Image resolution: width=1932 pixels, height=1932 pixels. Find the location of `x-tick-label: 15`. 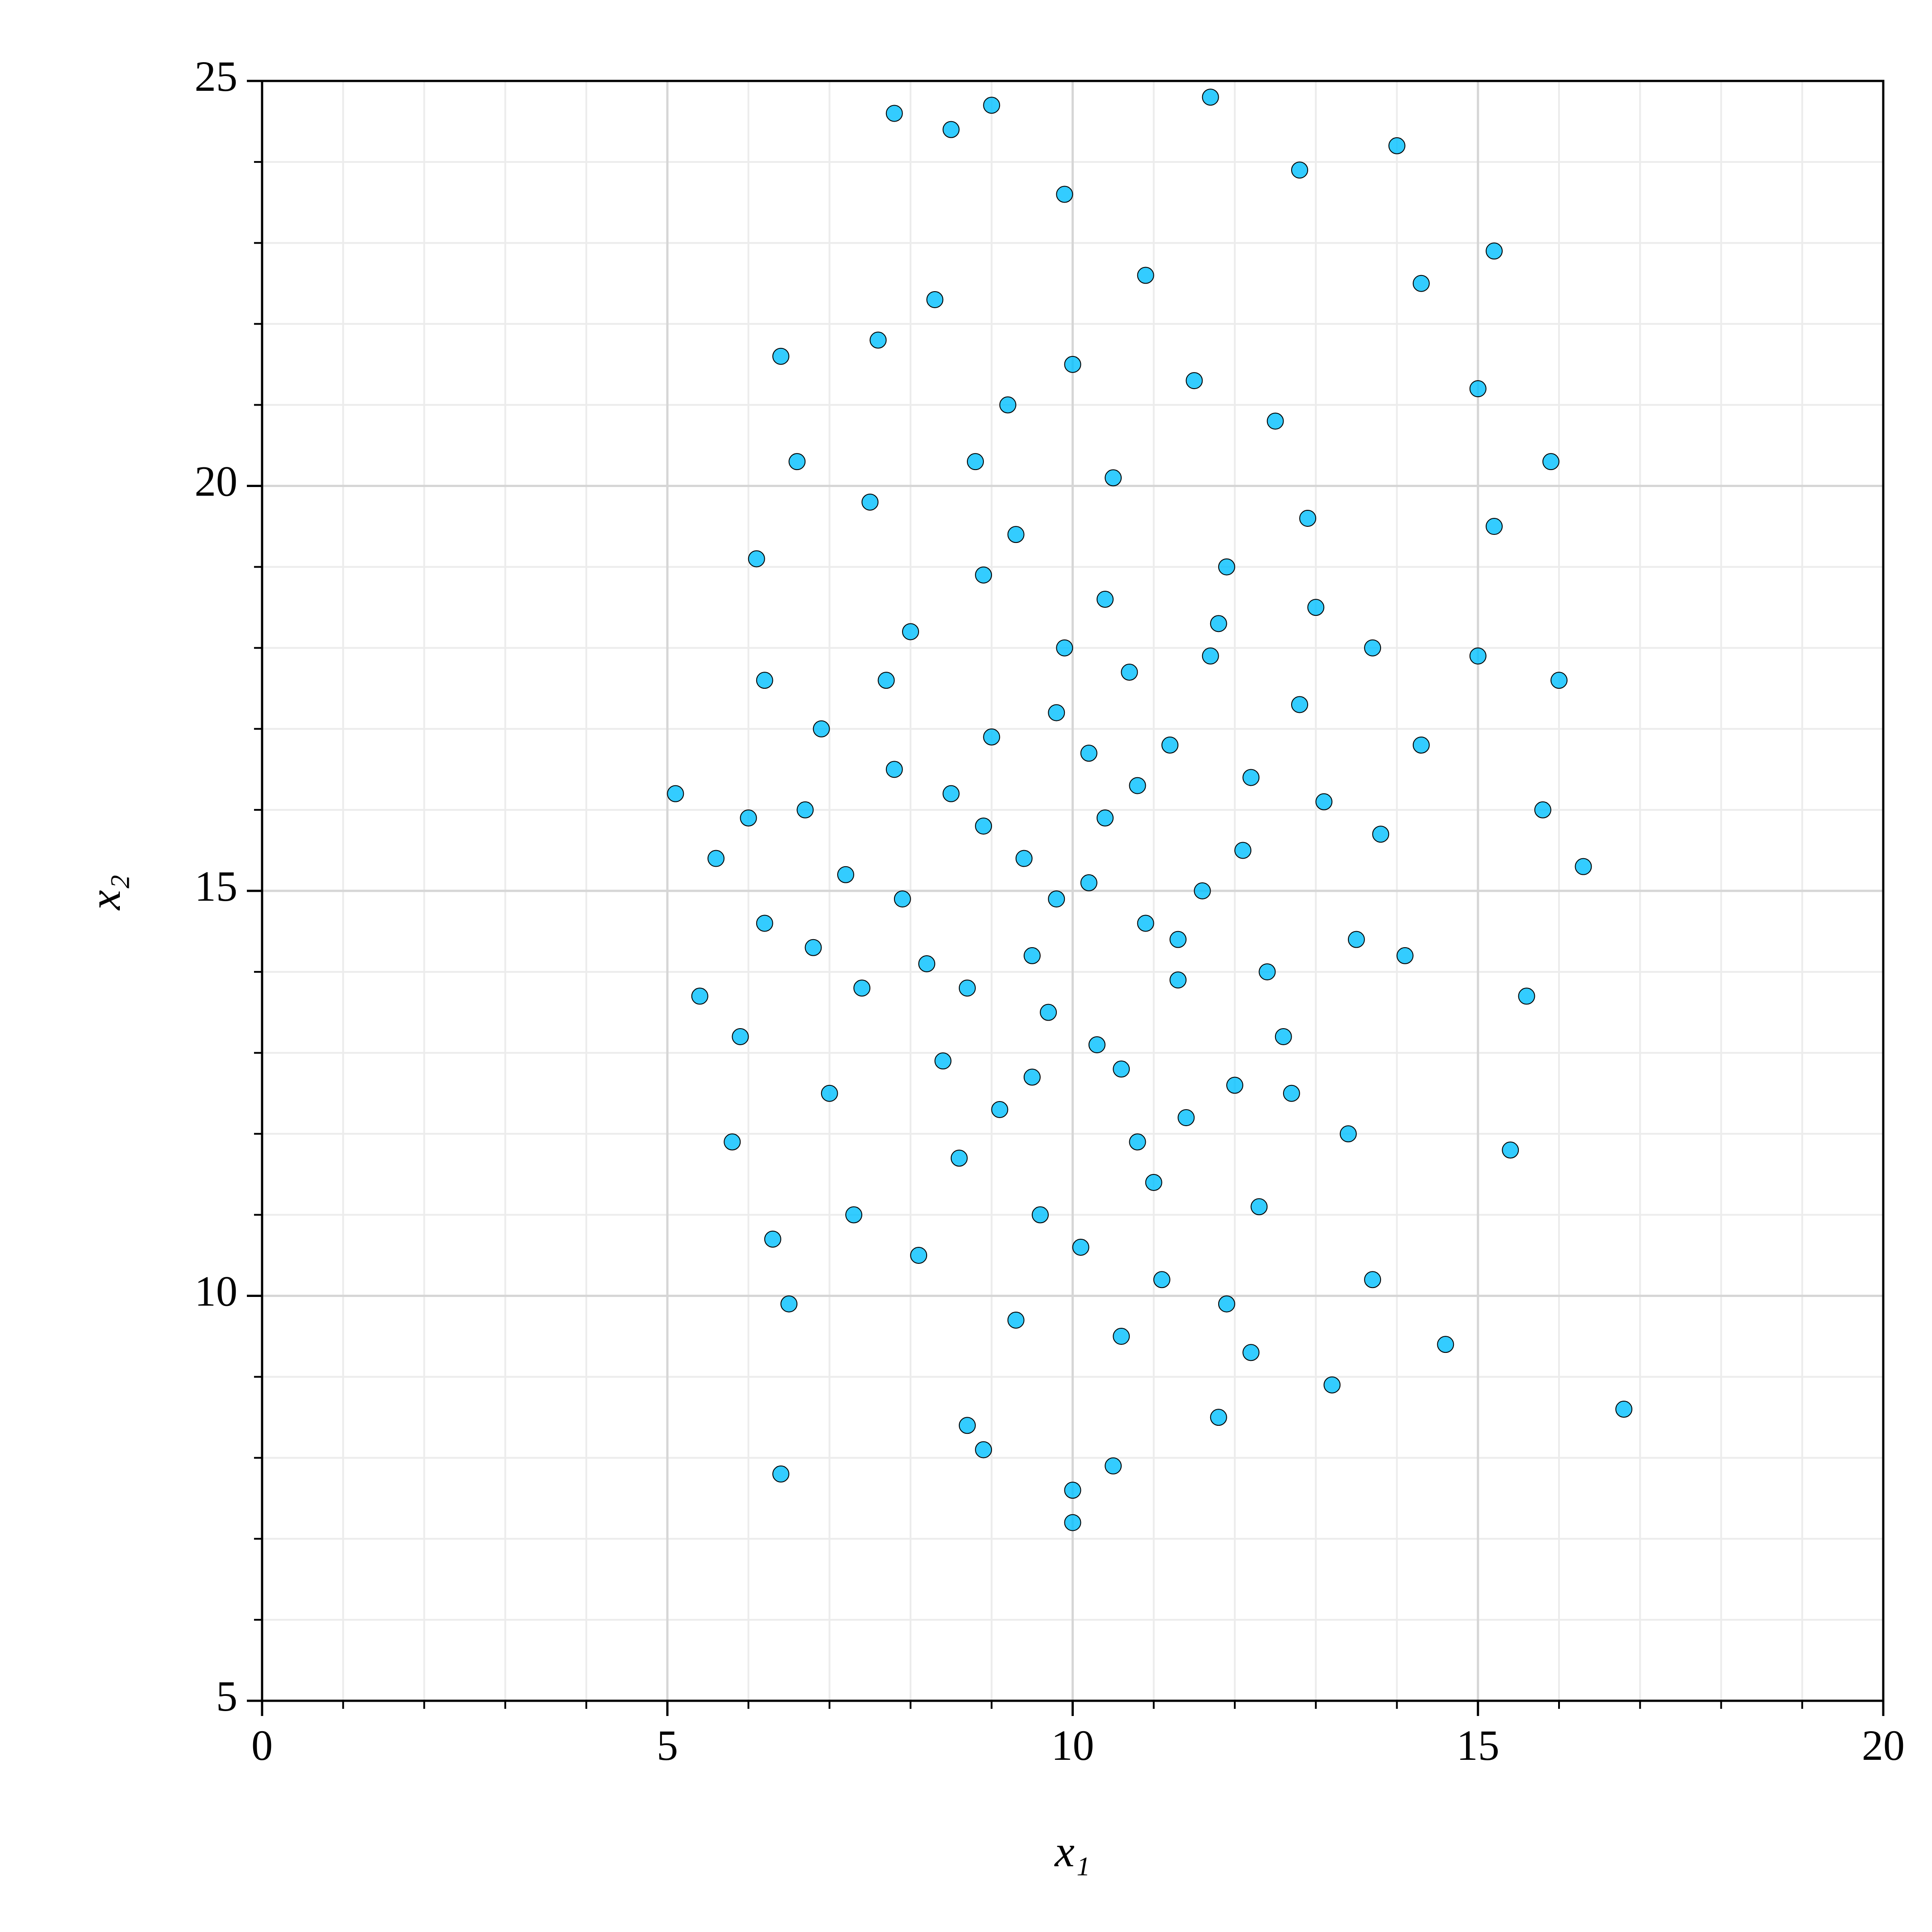

x-tick-label: 15 is located at coordinates (1478, 1745).